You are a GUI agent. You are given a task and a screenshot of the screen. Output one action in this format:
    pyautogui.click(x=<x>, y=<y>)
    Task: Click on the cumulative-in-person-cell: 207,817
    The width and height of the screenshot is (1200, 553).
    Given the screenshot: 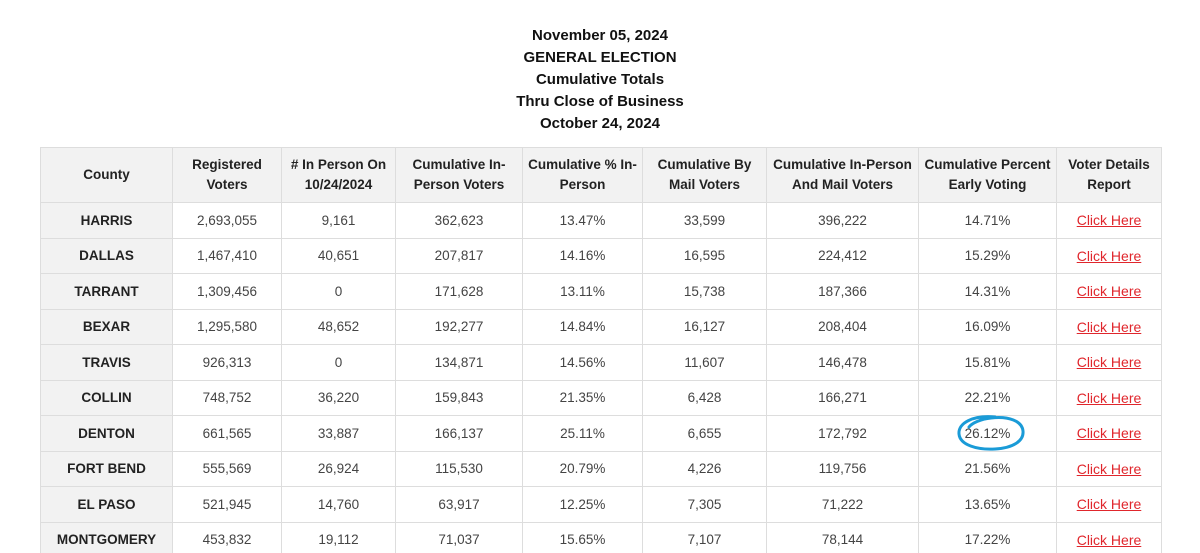 What is the action you would take?
    pyautogui.click(x=459, y=255)
    